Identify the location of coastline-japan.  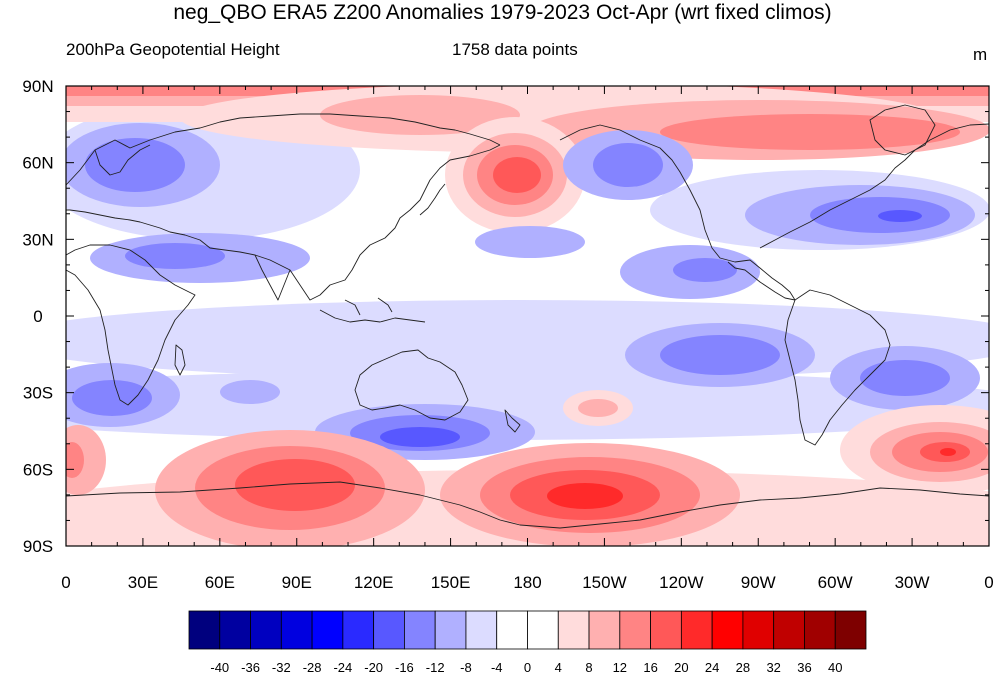
(432, 199).